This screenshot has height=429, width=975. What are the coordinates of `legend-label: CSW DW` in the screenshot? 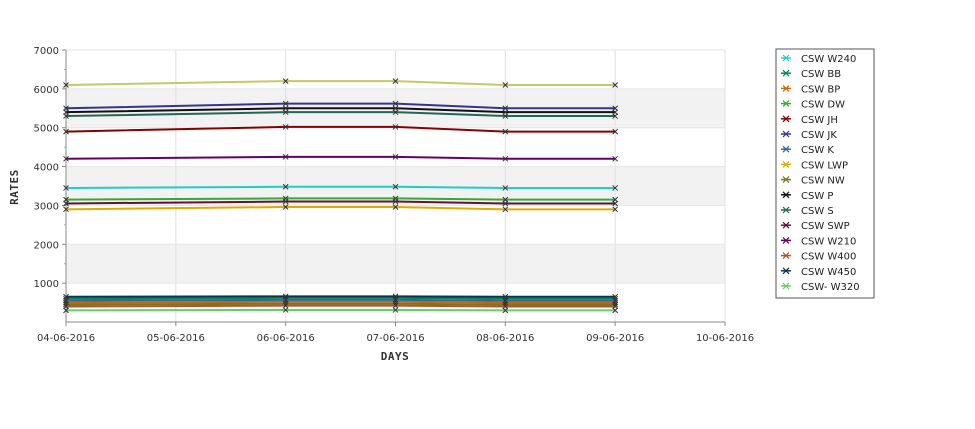 It's located at (823, 105).